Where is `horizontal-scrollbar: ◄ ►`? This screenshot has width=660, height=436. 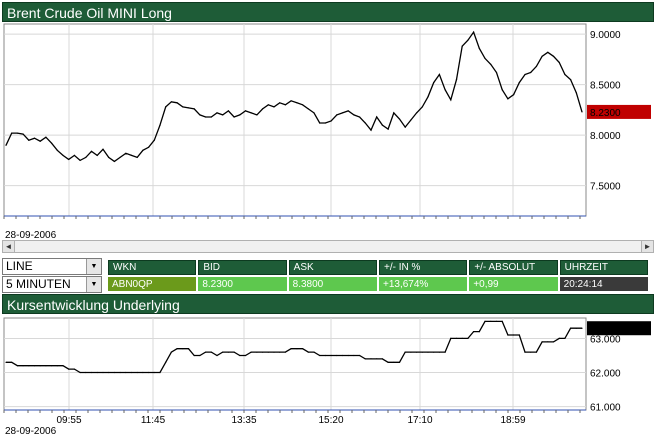
horizontal-scrollbar: ◄ ► is located at coordinates (328, 246).